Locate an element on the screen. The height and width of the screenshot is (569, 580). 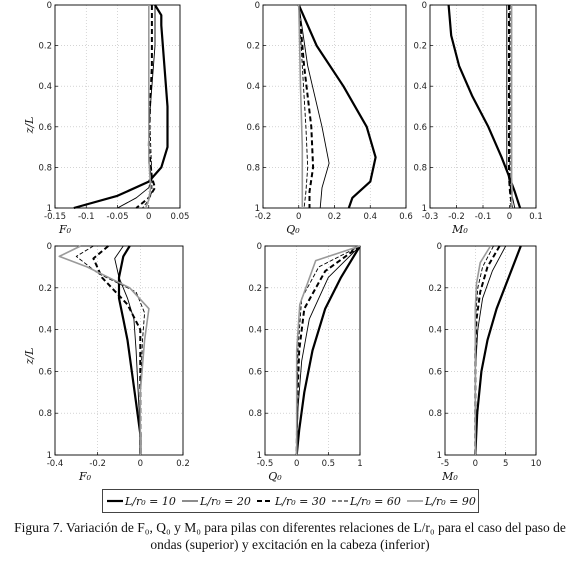
x-tick-label: 0.6 is located at coordinates (406, 217).